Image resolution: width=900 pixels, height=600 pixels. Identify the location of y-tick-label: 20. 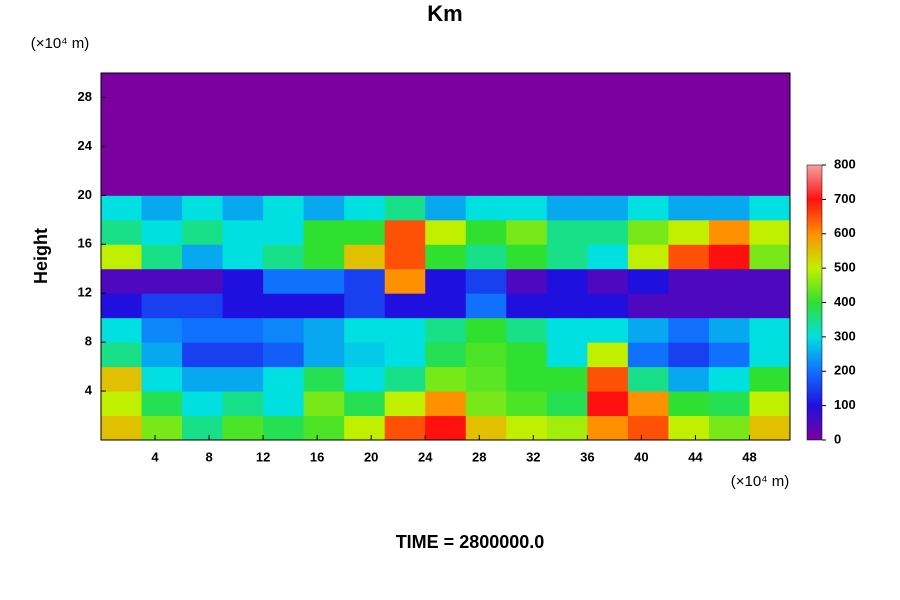
(85, 194).